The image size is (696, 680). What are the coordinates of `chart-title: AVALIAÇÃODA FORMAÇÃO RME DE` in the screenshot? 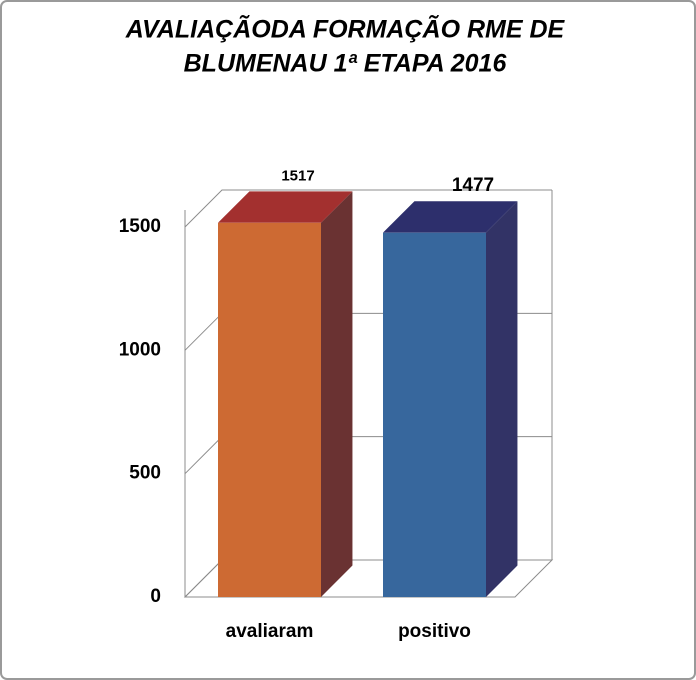 It's located at (345, 29).